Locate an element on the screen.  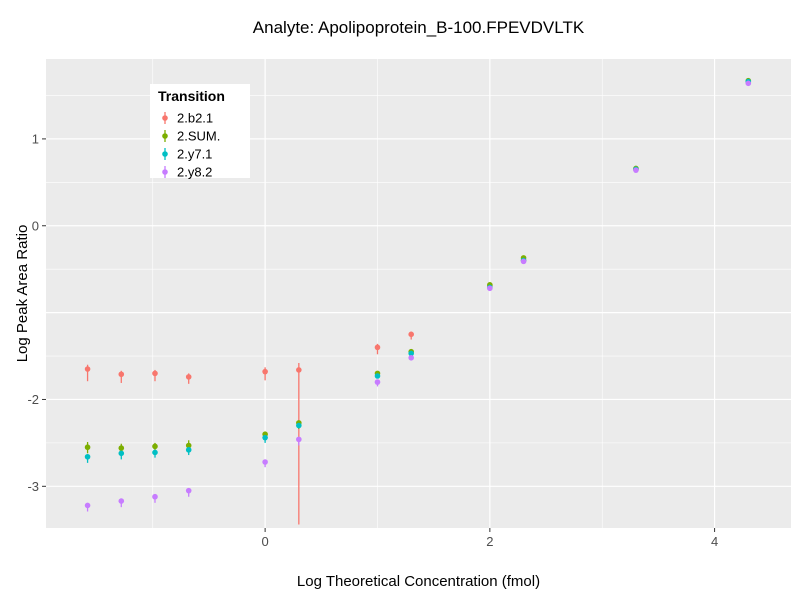
y-tick-label: -2 is located at coordinates (33, 399).